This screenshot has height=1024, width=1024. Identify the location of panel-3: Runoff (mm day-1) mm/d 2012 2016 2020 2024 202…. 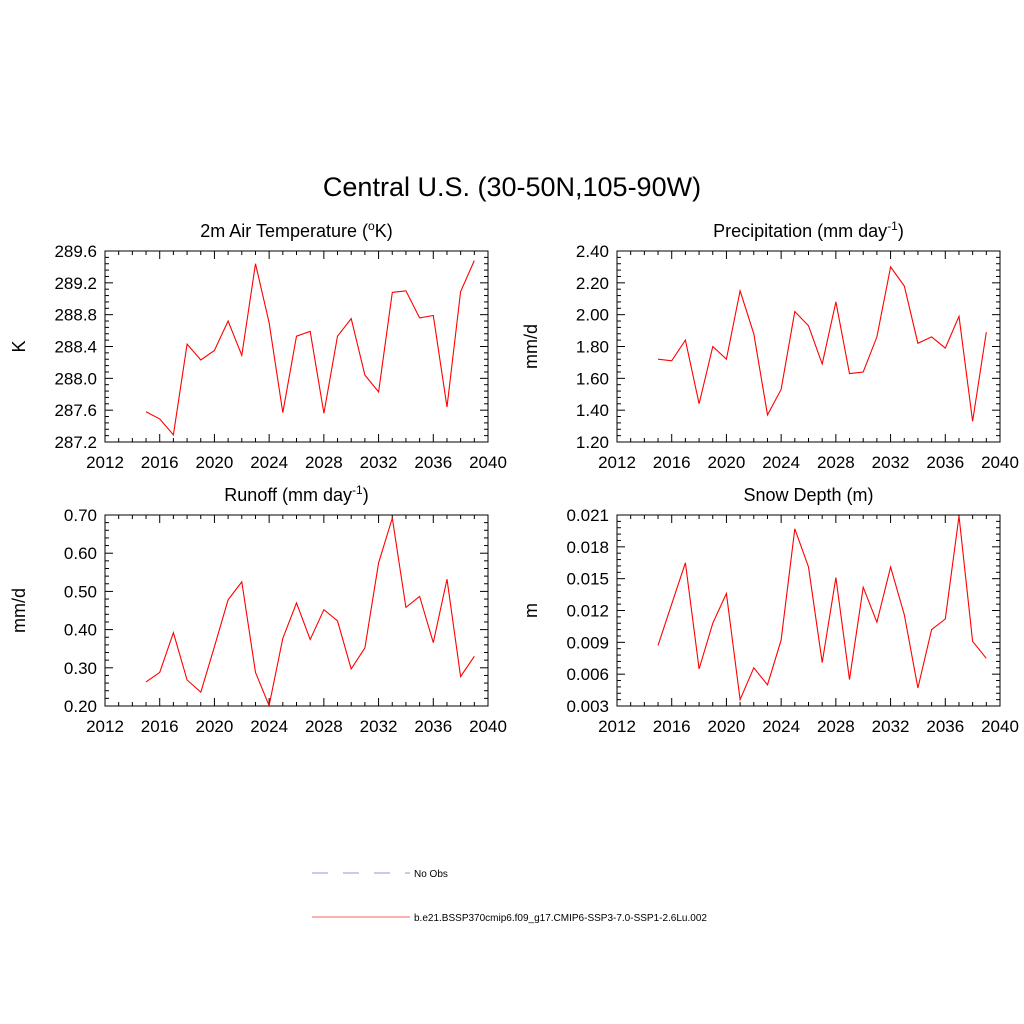
(258, 609).